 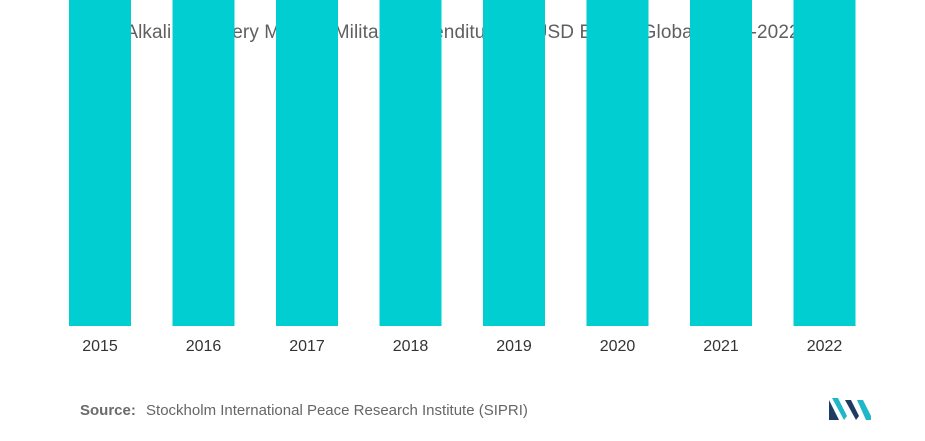 What do you see at coordinates (721, 163) in the screenshot?
I see `bar-2021` at bounding box center [721, 163].